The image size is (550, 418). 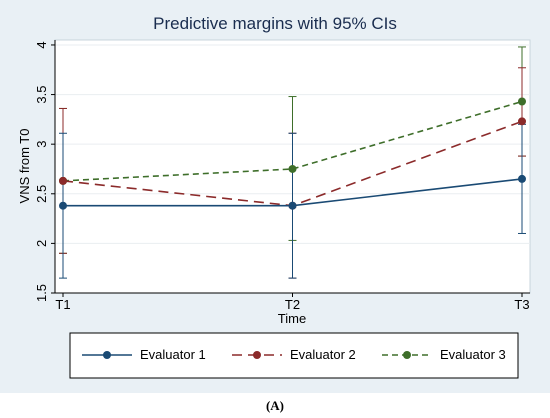 I want to click on y-axis-title: VNS from T0, so click(x=24, y=166).